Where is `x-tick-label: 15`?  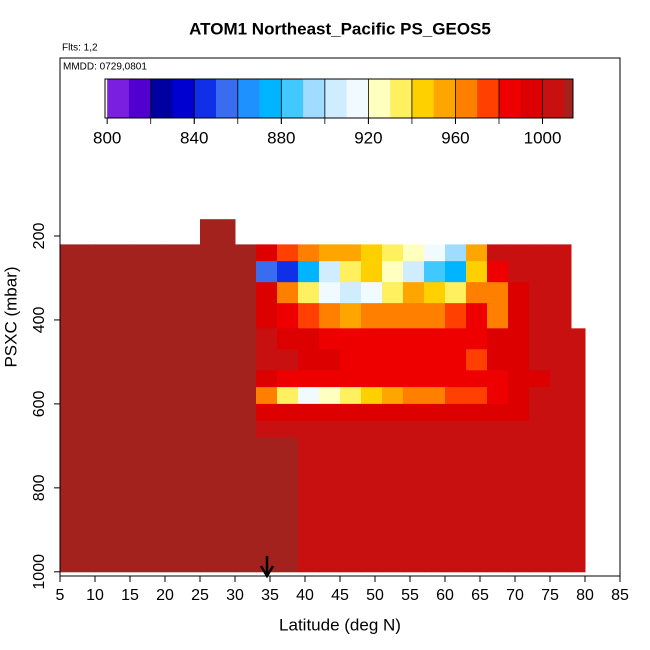 x-tick-label: 15 is located at coordinates (130, 595).